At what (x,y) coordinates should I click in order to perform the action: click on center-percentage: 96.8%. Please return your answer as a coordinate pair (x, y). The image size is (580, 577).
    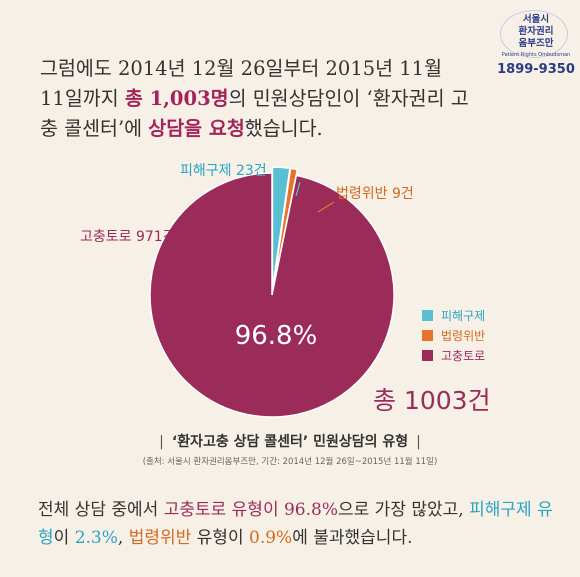
    Looking at the image, I should click on (276, 336).